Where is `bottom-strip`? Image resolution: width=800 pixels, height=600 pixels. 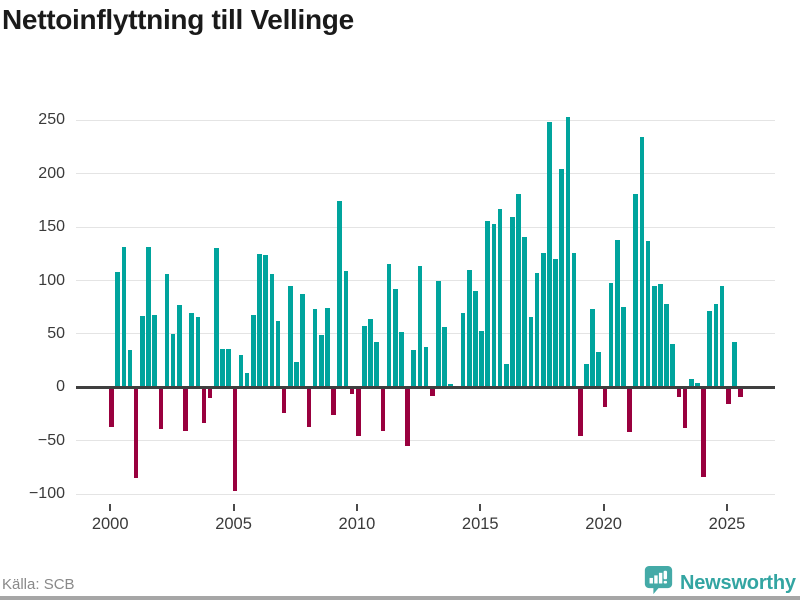 bottom-strip is located at coordinates (400, 598).